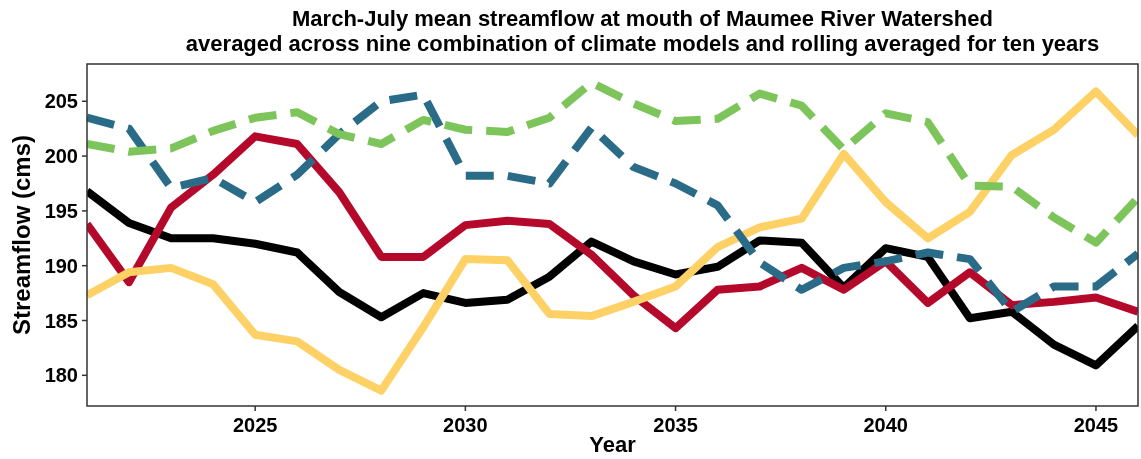 This screenshot has width=1141, height=459. I want to click on x-tick-label: 2040, so click(886, 425).